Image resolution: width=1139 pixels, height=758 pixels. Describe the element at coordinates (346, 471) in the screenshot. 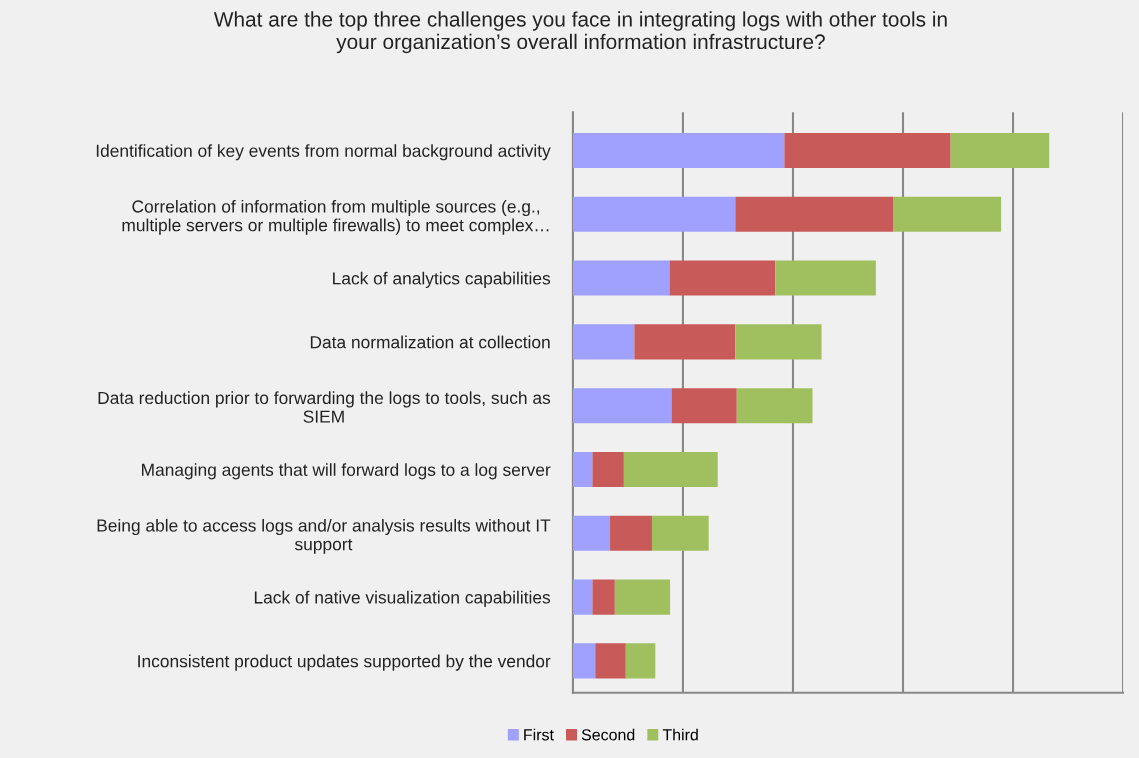

I see `y-tick-label: Managing agents that will forward logs to a log server` at that location.